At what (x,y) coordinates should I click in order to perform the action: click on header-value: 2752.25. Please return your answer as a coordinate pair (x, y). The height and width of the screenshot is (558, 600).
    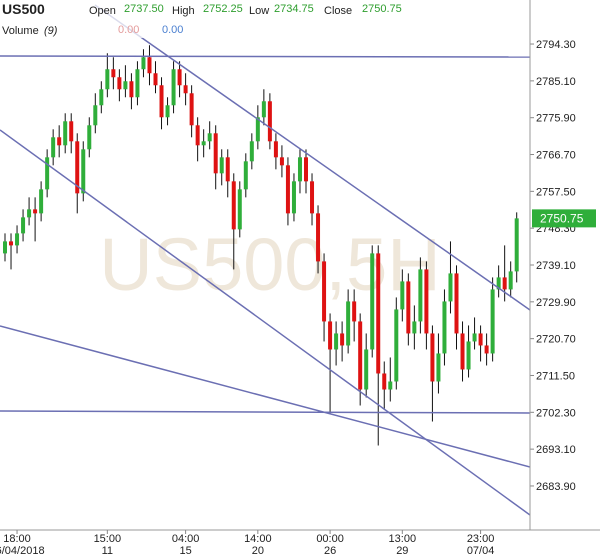
    Looking at the image, I should click on (223, 9).